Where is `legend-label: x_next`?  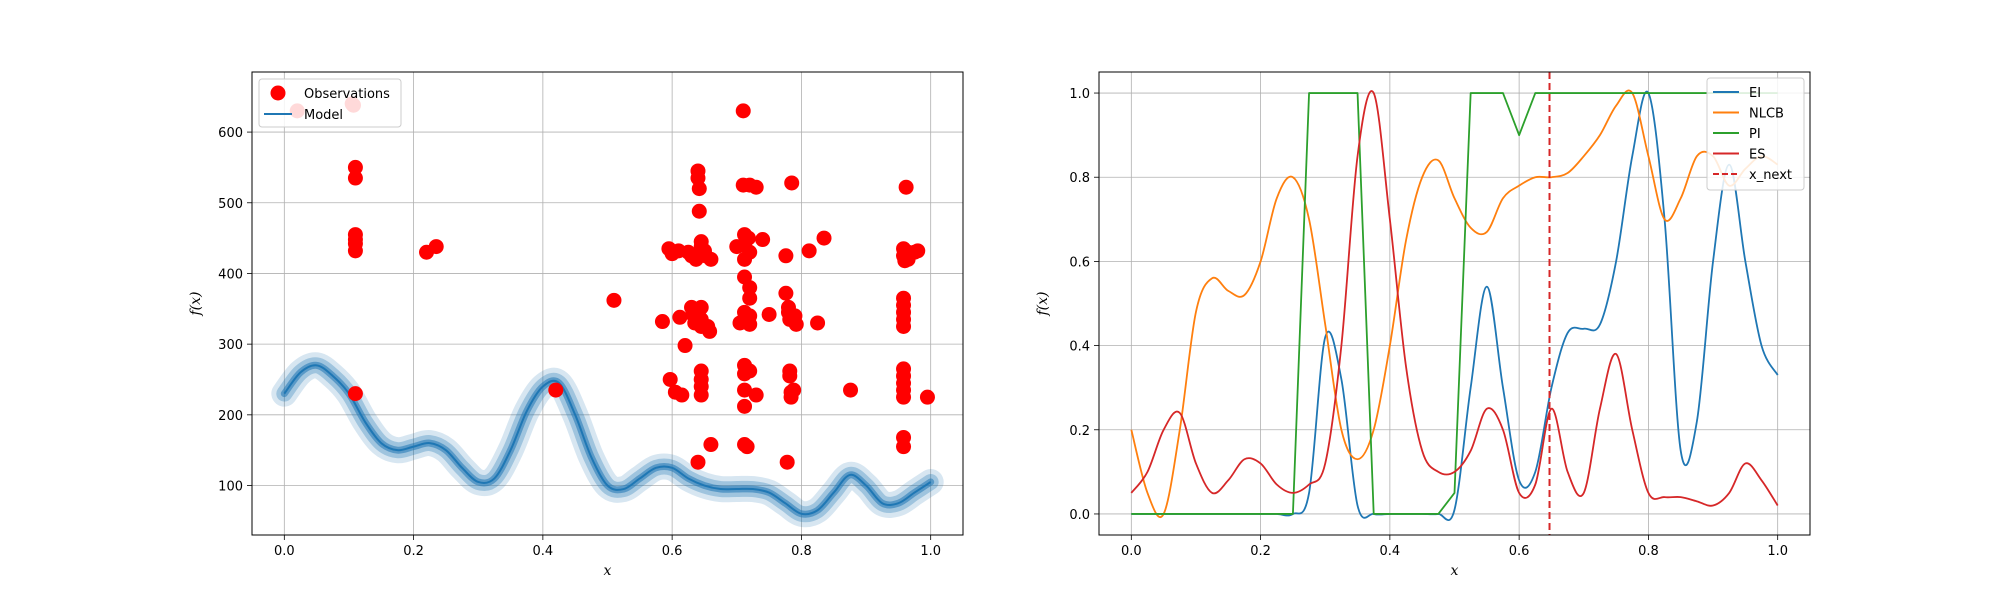 legend-label: x_next is located at coordinates (1770, 175).